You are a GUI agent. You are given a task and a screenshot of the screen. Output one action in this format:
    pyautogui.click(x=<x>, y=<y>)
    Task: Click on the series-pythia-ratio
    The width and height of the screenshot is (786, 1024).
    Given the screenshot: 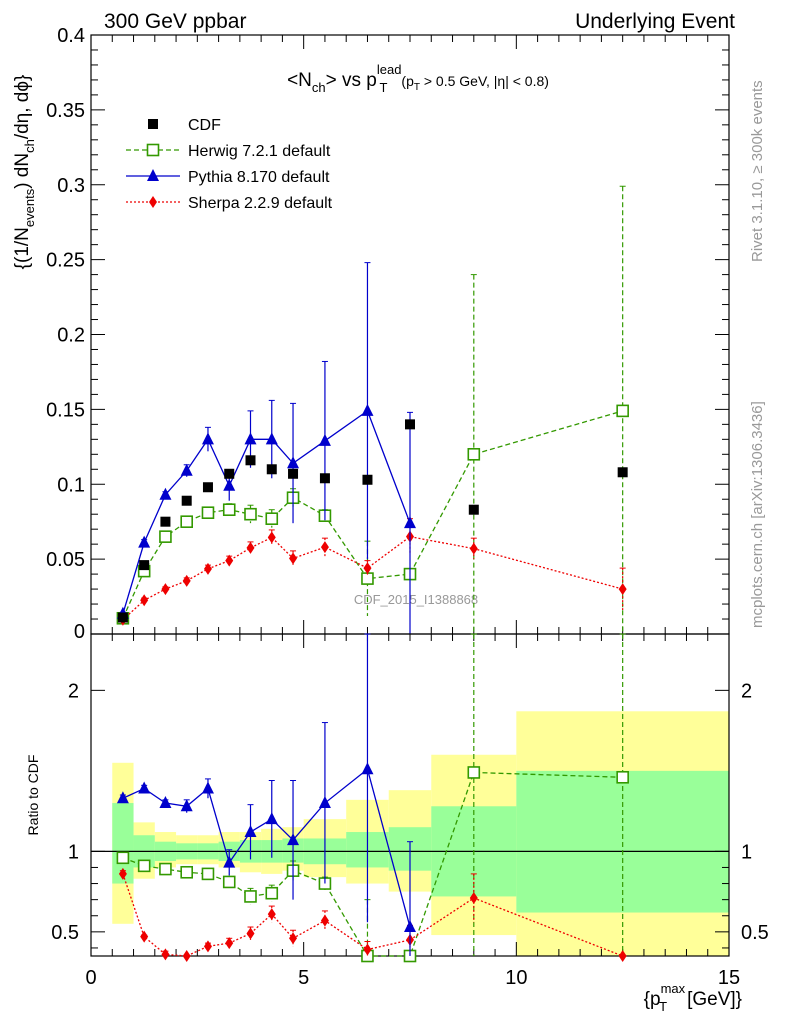 What is the action you would take?
    pyautogui.click(x=266, y=794)
    